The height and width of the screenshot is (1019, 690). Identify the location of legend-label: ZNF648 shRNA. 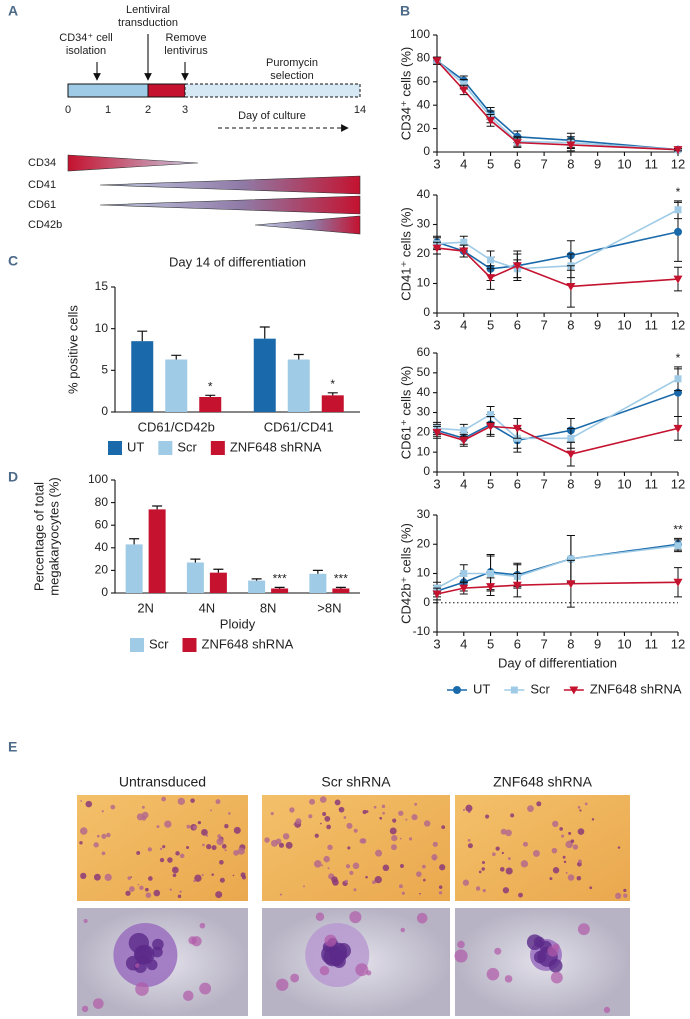
(248, 643).